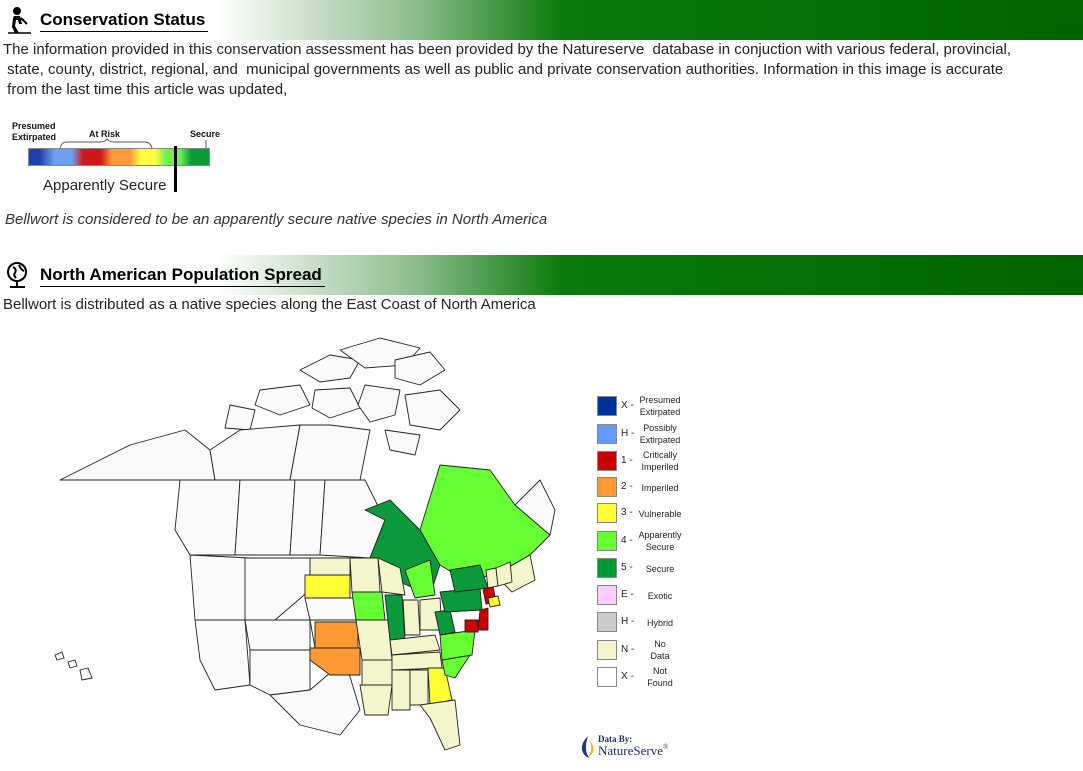 Image resolution: width=1083 pixels, height=771 pixels. I want to click on legend-item: X - Not Found, so click(644, 677).